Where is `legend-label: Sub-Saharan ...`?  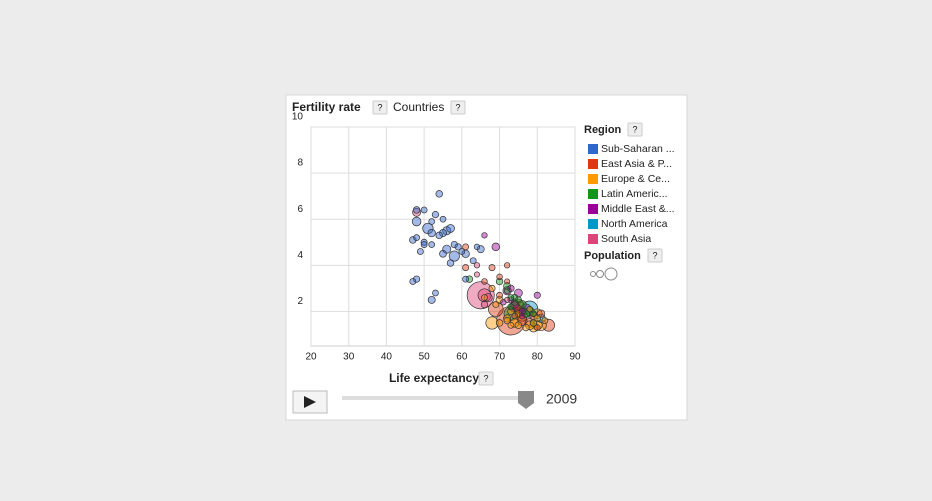 legend-label: Sub-Saharan ... is located at coordinates (638, 149).